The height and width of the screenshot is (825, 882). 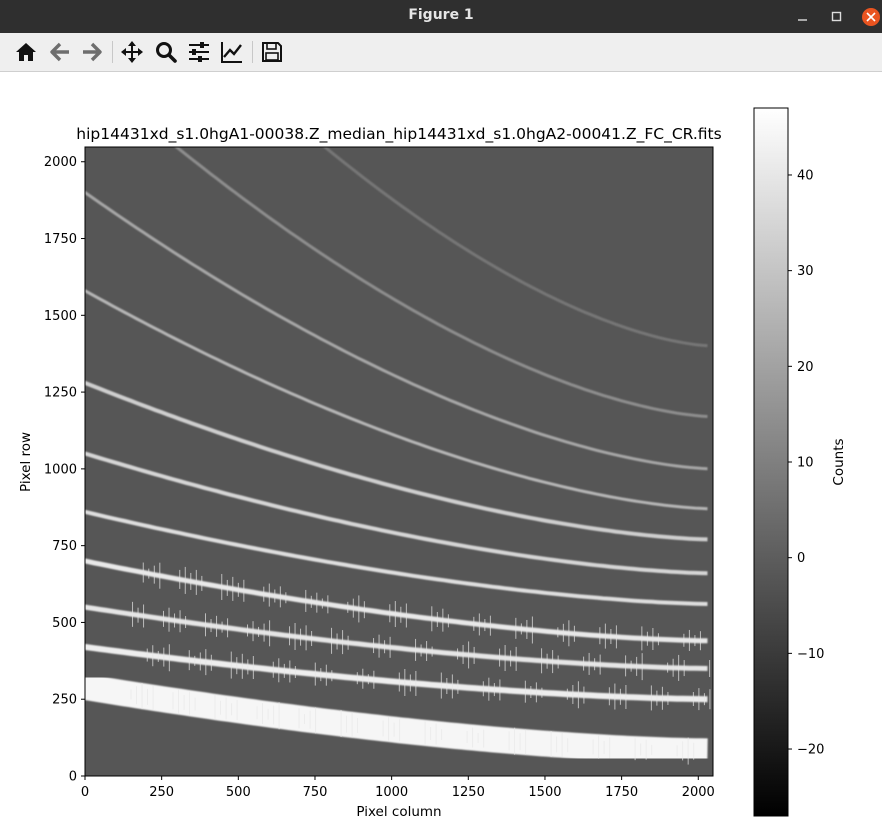 I want to click on configure-subplots-button, so click(x=199, y=52).